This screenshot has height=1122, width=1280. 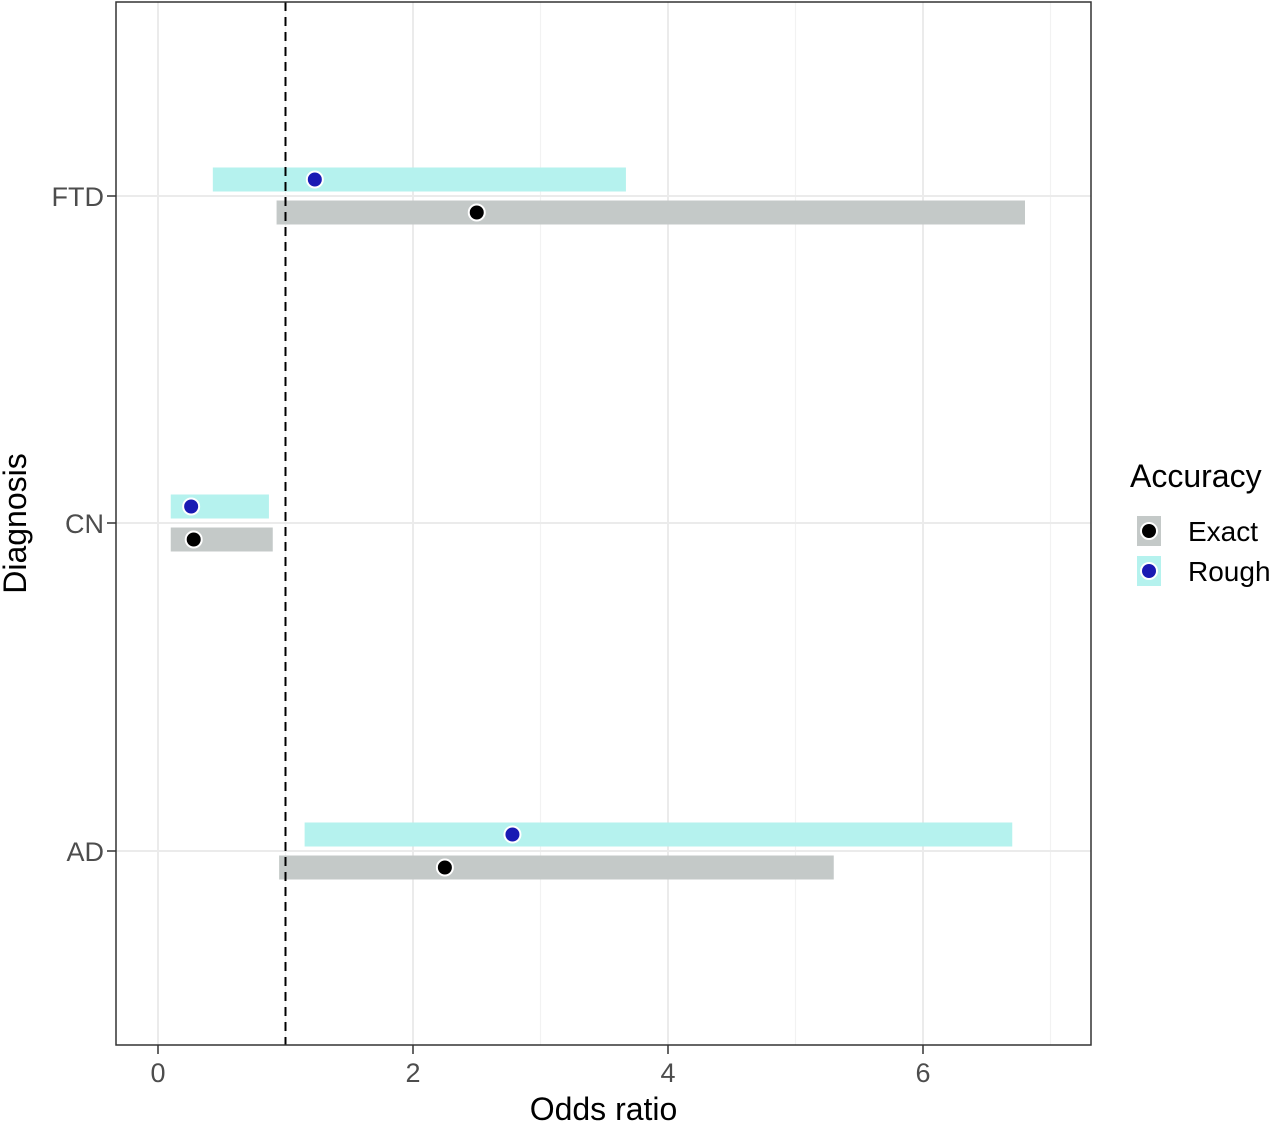 What do you see at coordinates (650, 212) in the screenshot?
I see `interval-bar-exact-ftd` at bounding box center [650, 212].